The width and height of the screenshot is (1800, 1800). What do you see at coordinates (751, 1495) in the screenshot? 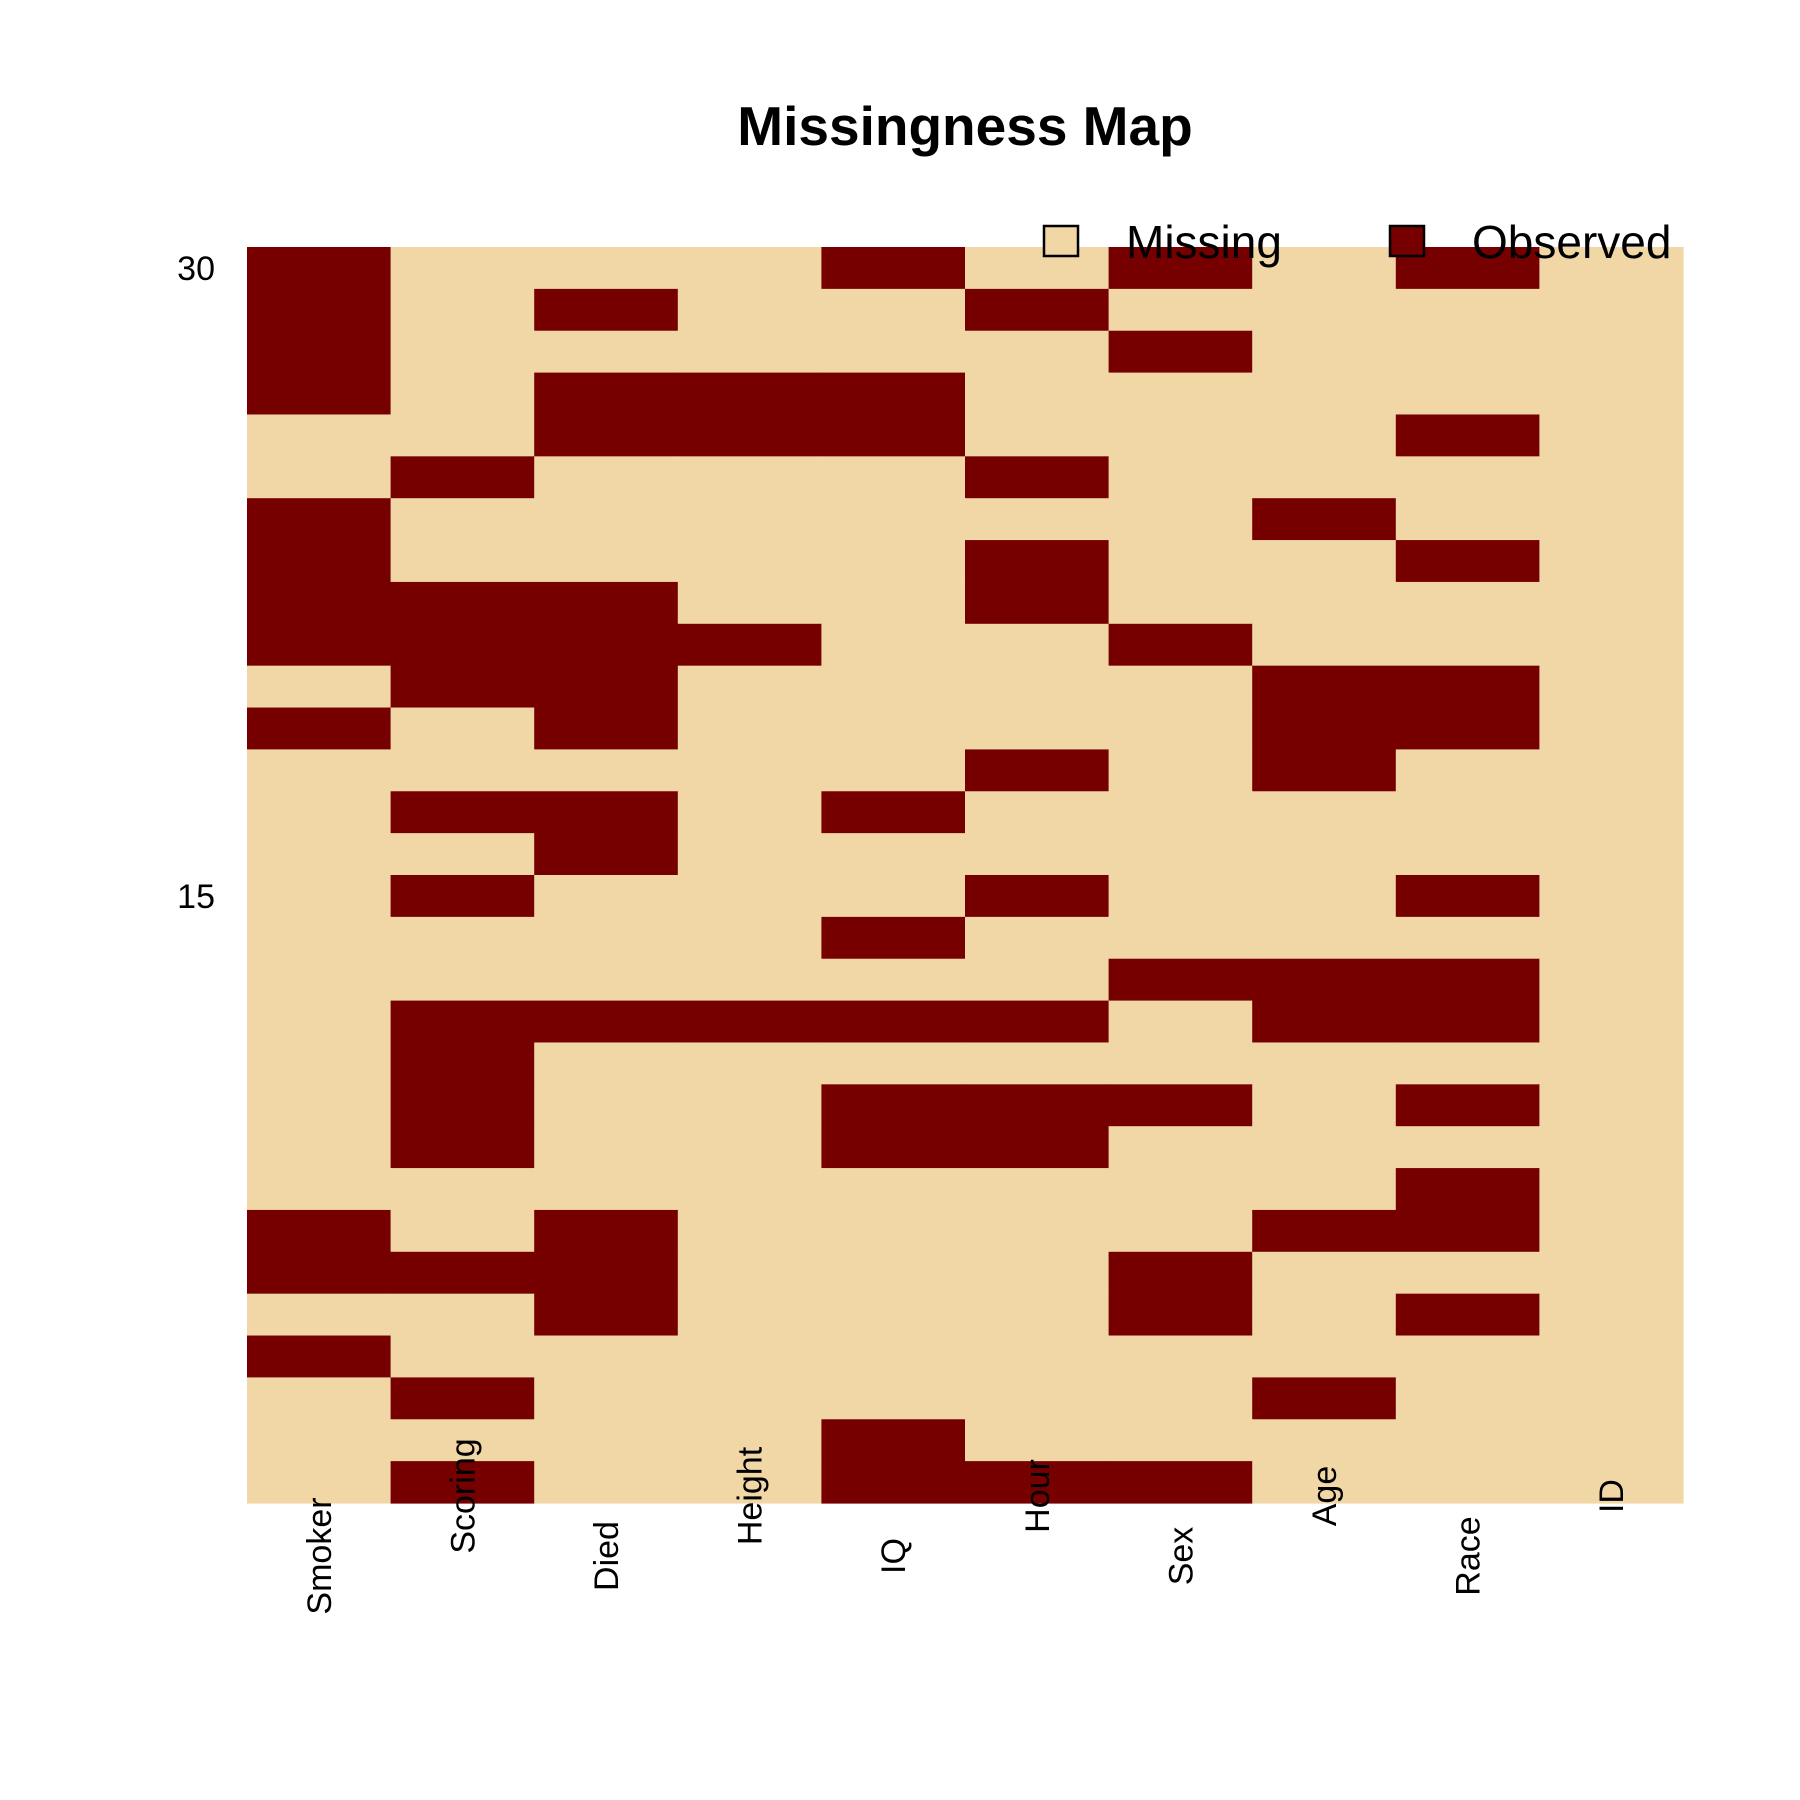
I see `column-label-height: Height` at bounding box center [751, 1495].